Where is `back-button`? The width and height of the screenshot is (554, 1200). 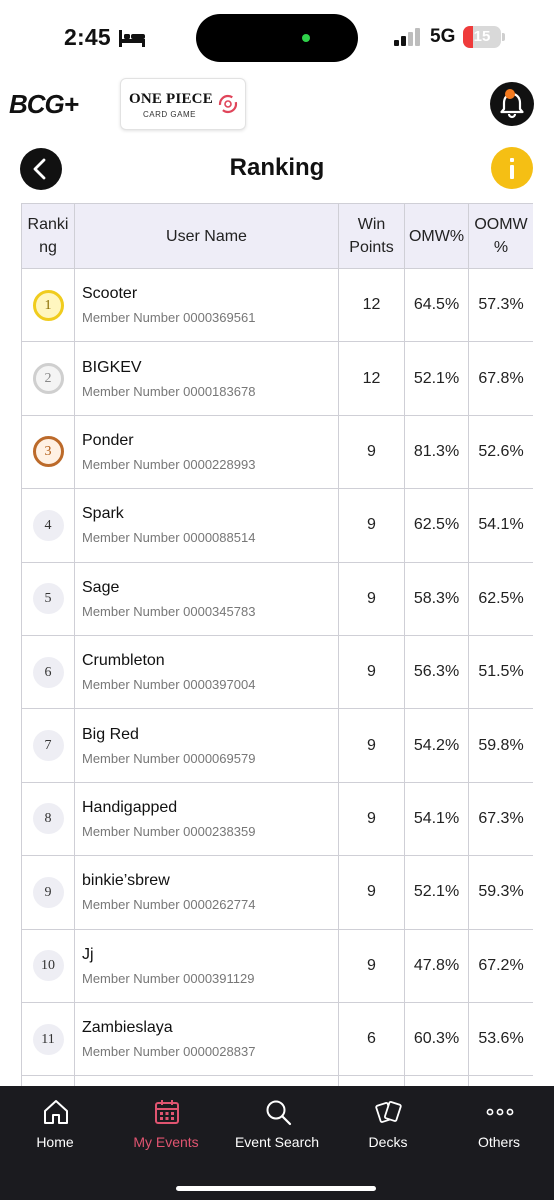 back-button is located at coordinates (41, 169).